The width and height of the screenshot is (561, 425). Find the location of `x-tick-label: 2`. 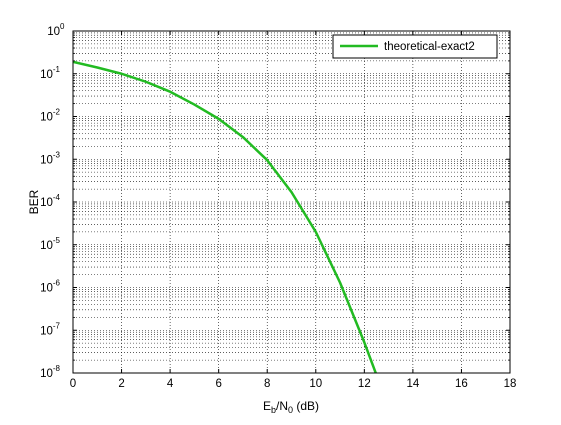

x-tick-label: 2 is located at coordinates (121, 384).